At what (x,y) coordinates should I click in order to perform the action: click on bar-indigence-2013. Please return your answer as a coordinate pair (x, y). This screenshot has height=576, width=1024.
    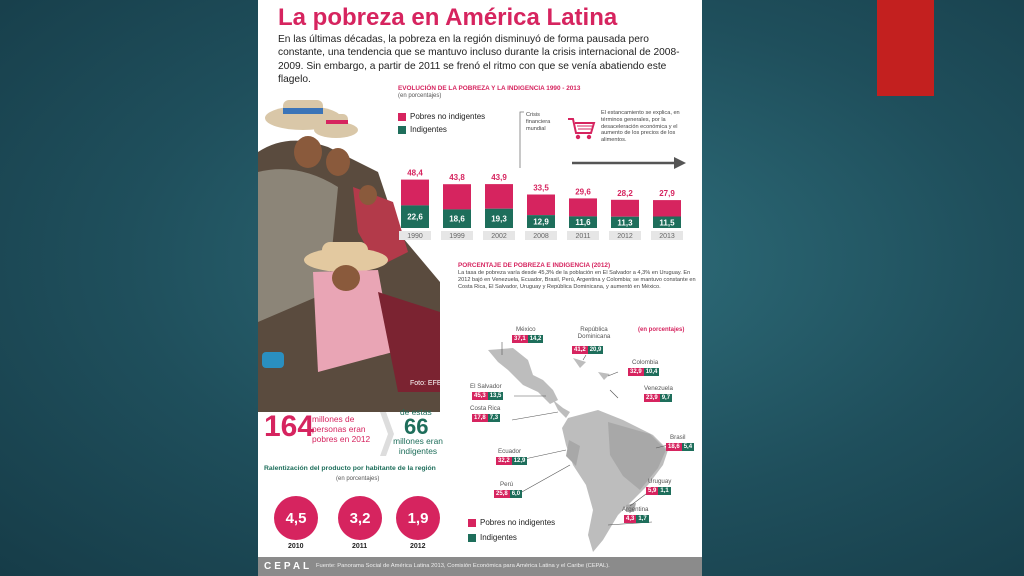
    Looking at the image, I should click on (667, 222).